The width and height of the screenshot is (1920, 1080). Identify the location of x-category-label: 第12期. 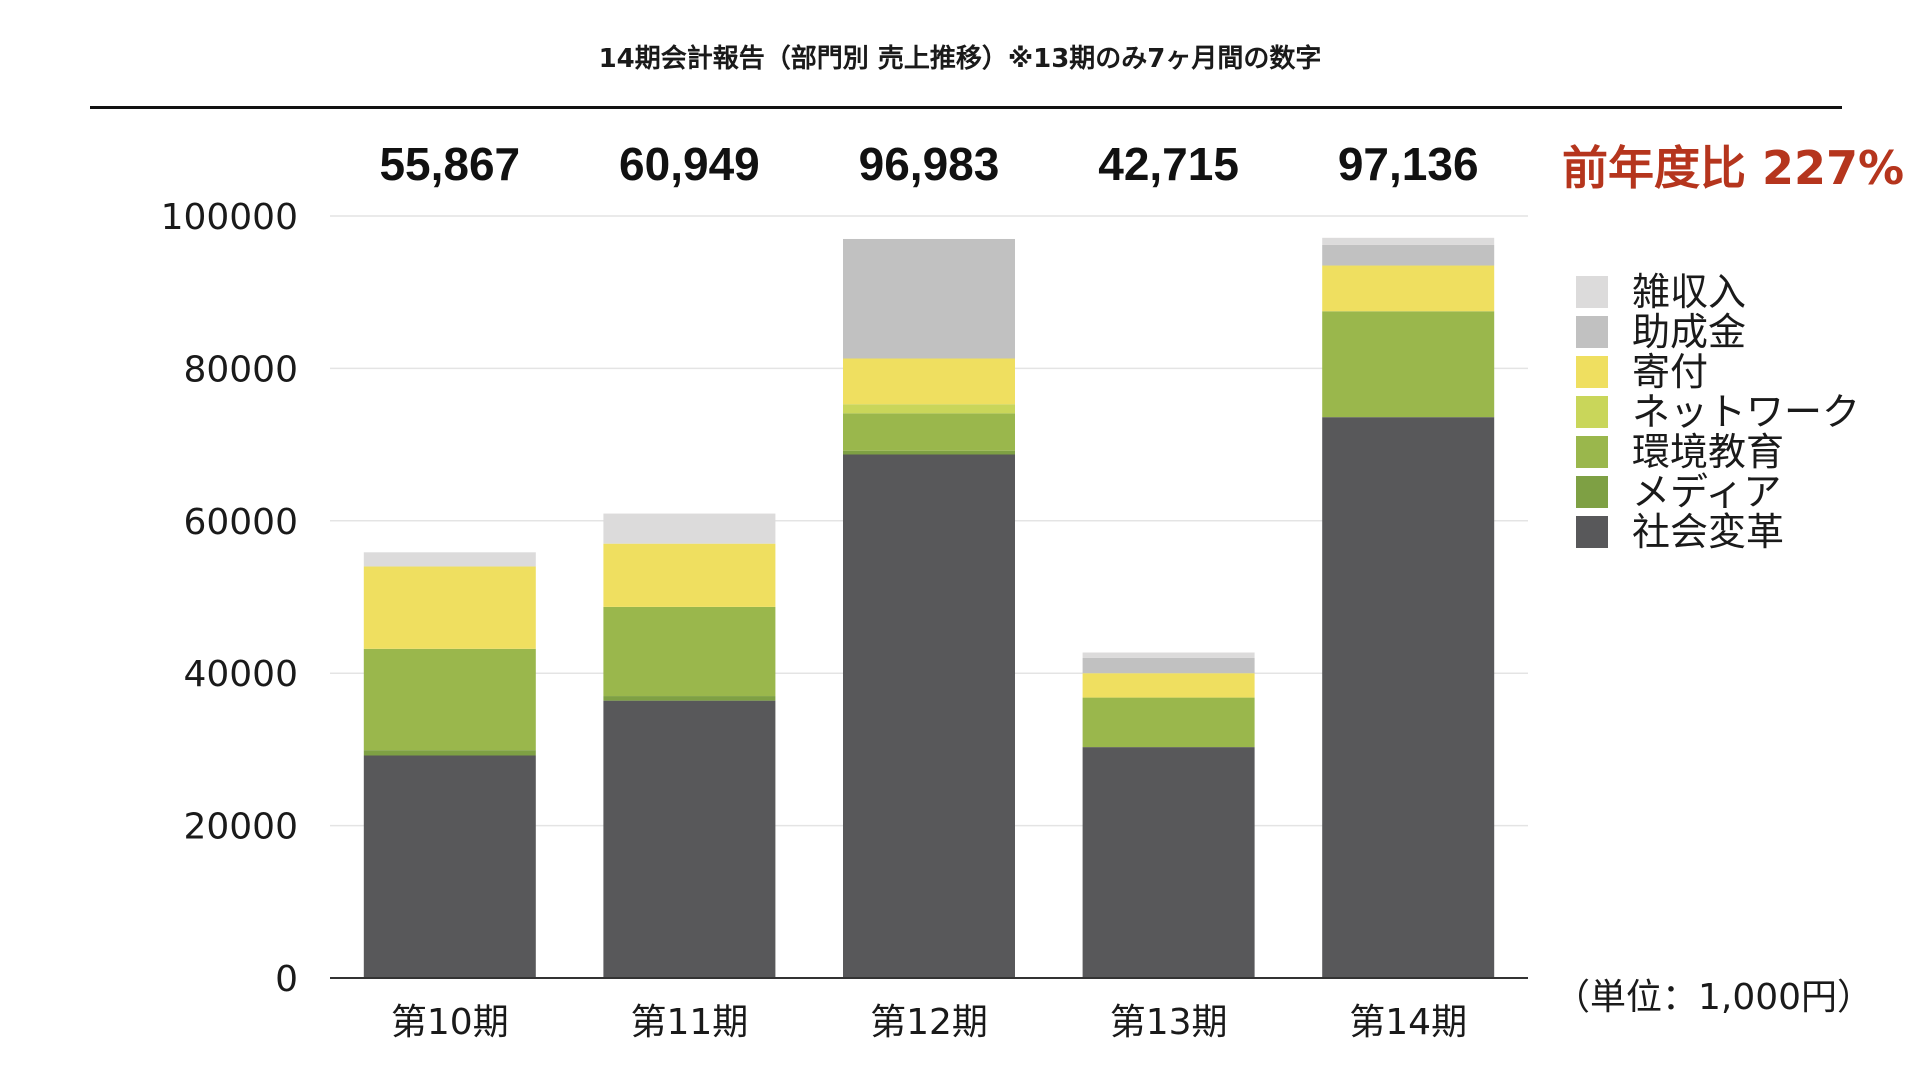
(929, 1022).